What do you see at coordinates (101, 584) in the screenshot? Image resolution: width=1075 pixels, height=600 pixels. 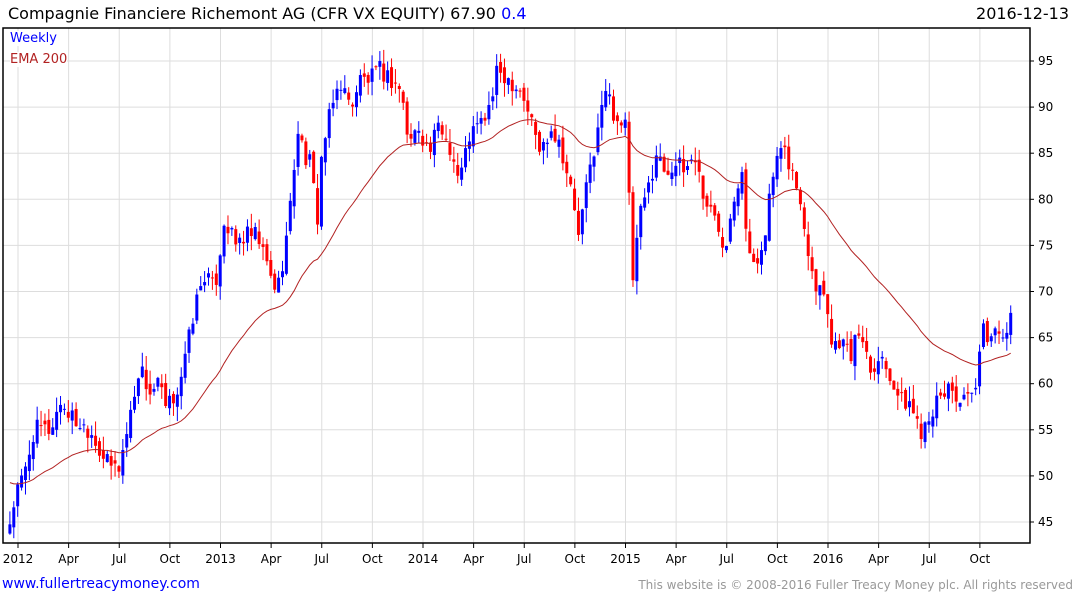 I see `website-link: www.fullertreacymoney.com` at bounding box center [101, 584].